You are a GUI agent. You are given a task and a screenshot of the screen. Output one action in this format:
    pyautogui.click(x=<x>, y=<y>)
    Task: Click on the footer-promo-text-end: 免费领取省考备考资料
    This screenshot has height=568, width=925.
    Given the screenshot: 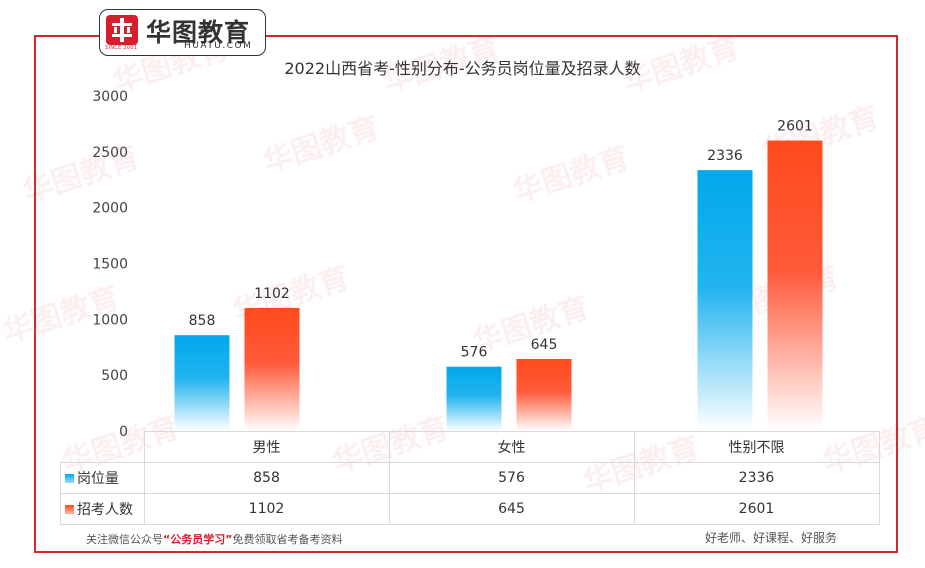 What is the action you would take?
    pyautogui.click(x=287, y=539)
    